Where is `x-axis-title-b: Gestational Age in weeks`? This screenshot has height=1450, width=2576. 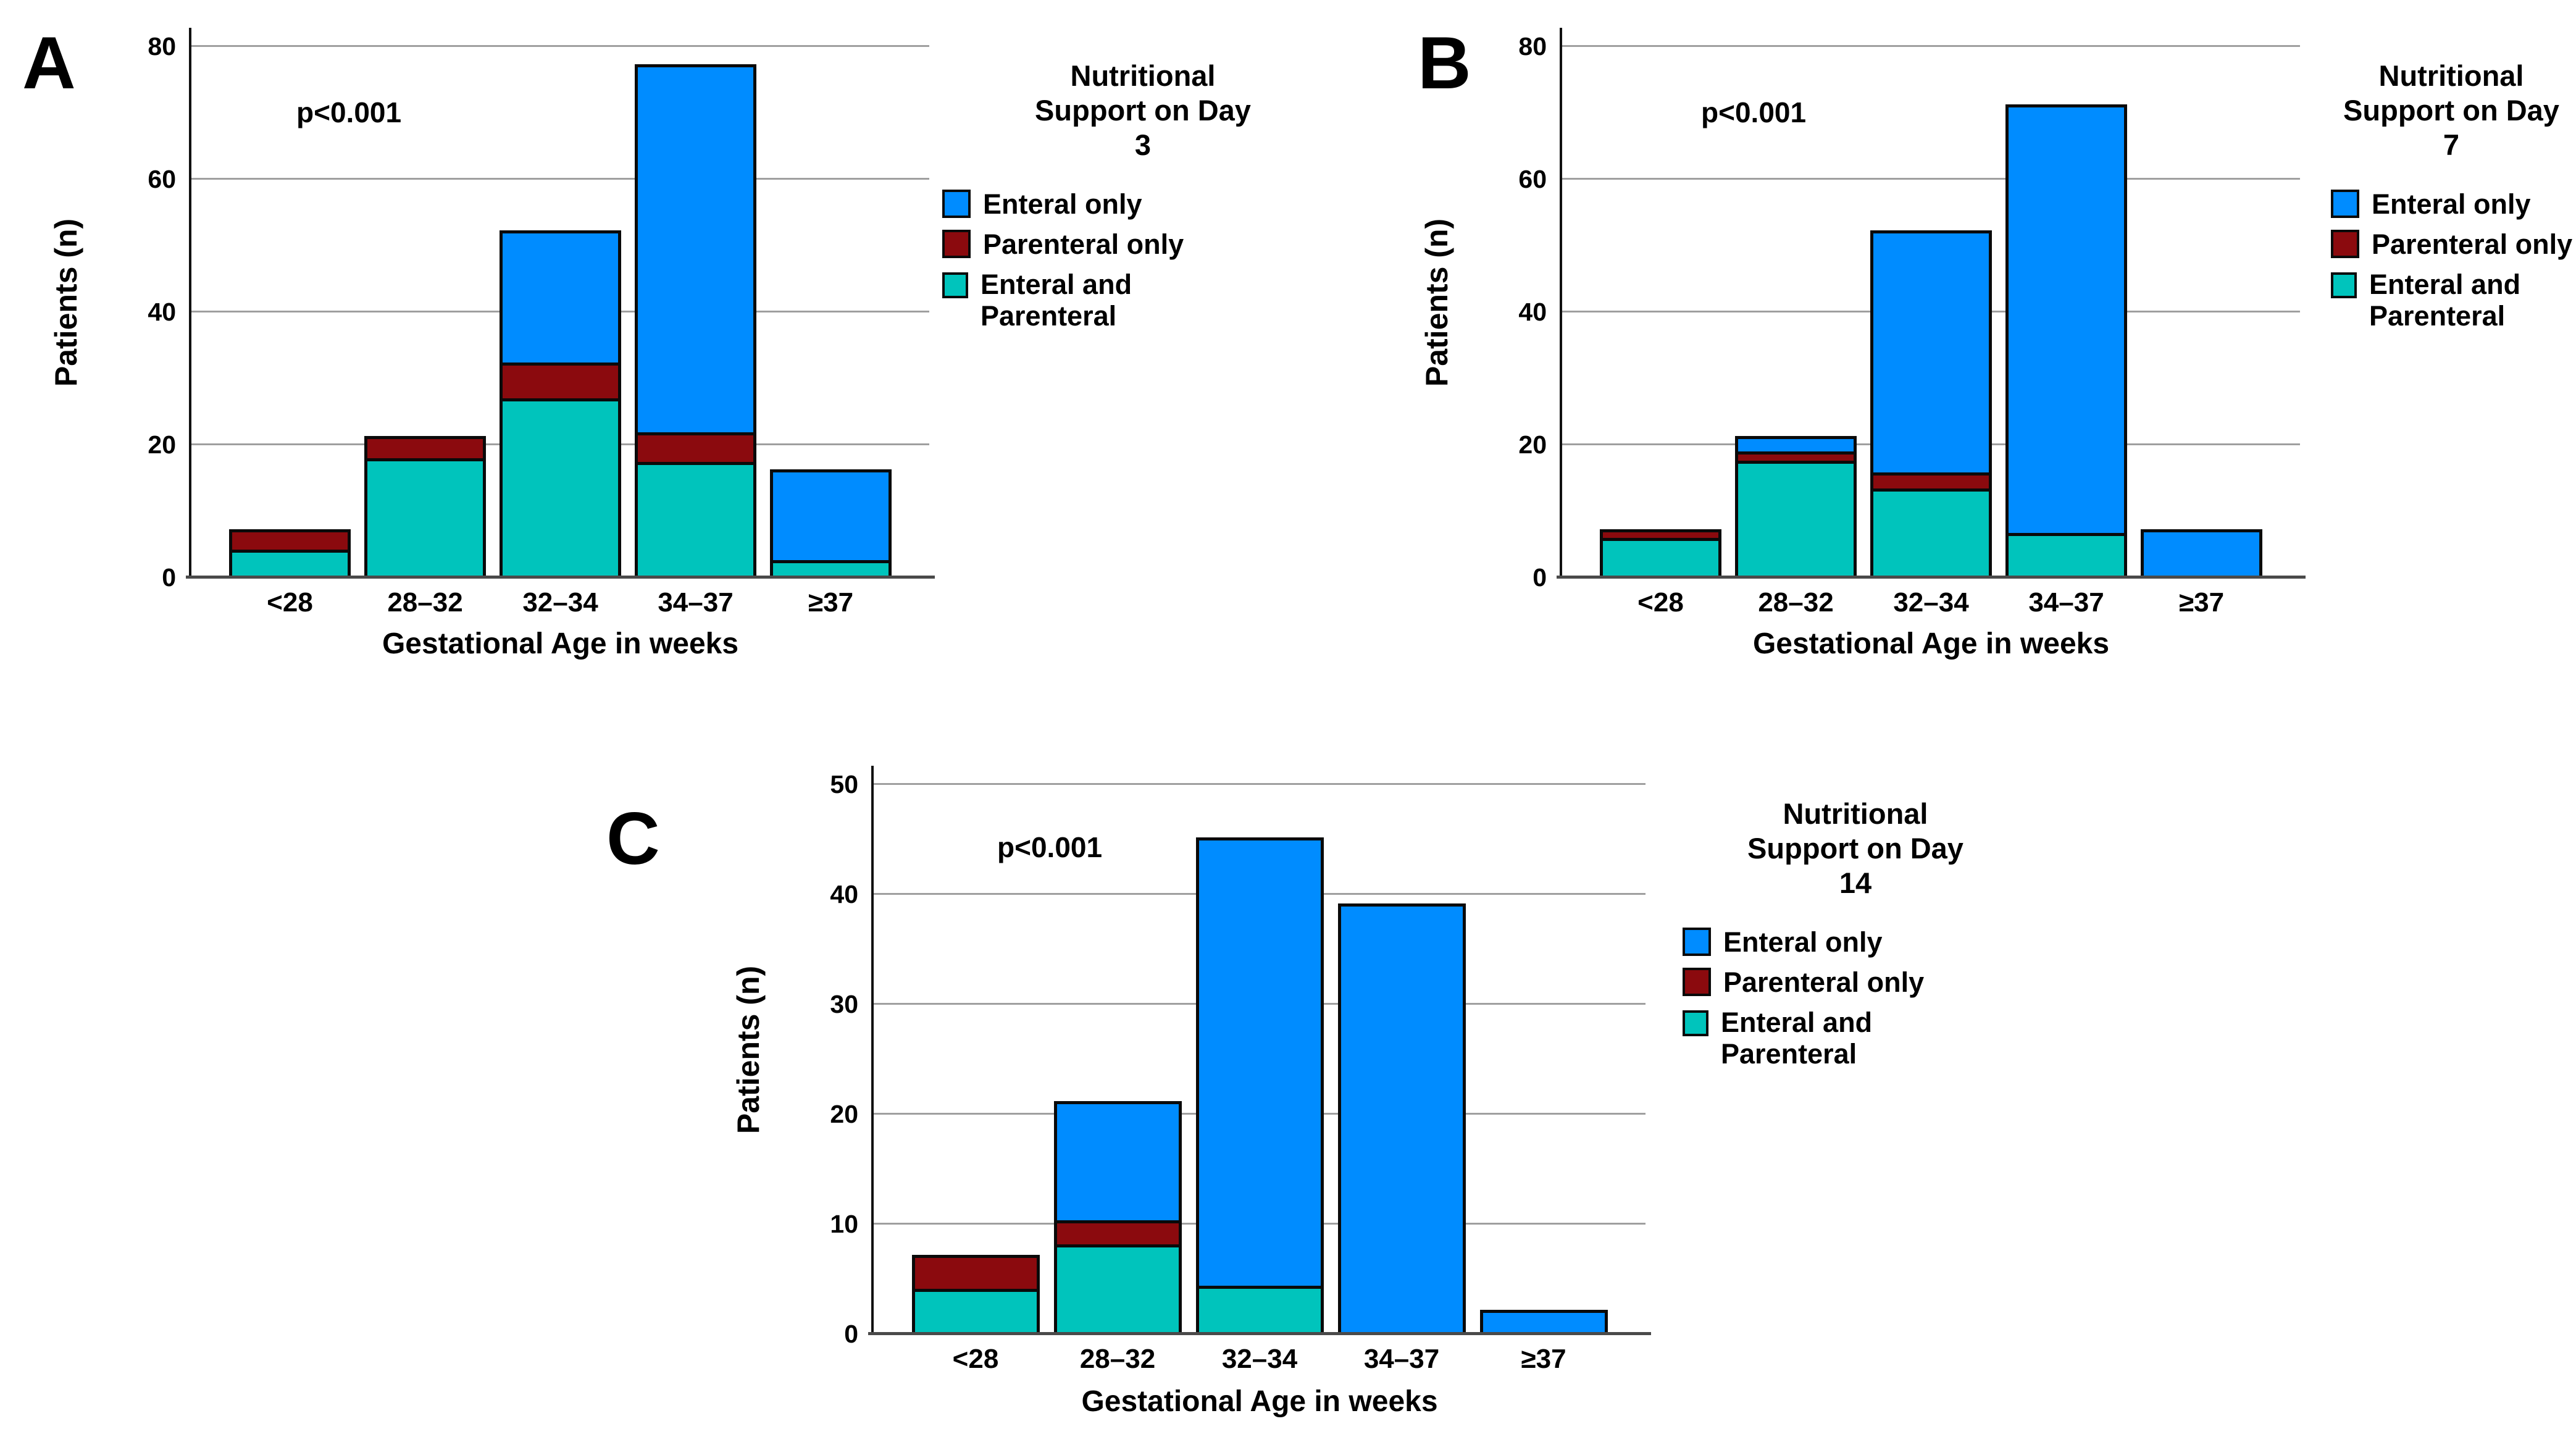
x-axis-title-b: Gestational Age in weeks is located at coordinates (1931, 643).